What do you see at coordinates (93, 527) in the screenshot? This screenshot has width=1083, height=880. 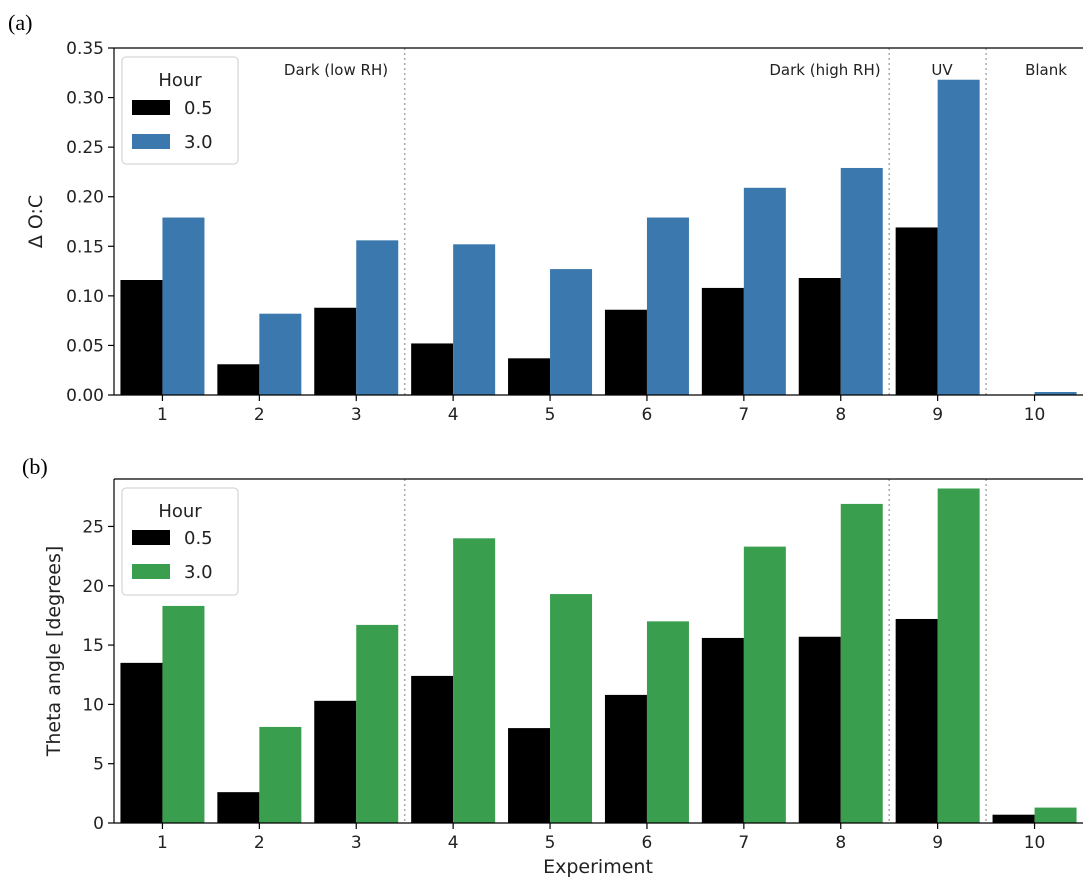 I see `y-tick-label: 25` at bounding box center [93, 527].